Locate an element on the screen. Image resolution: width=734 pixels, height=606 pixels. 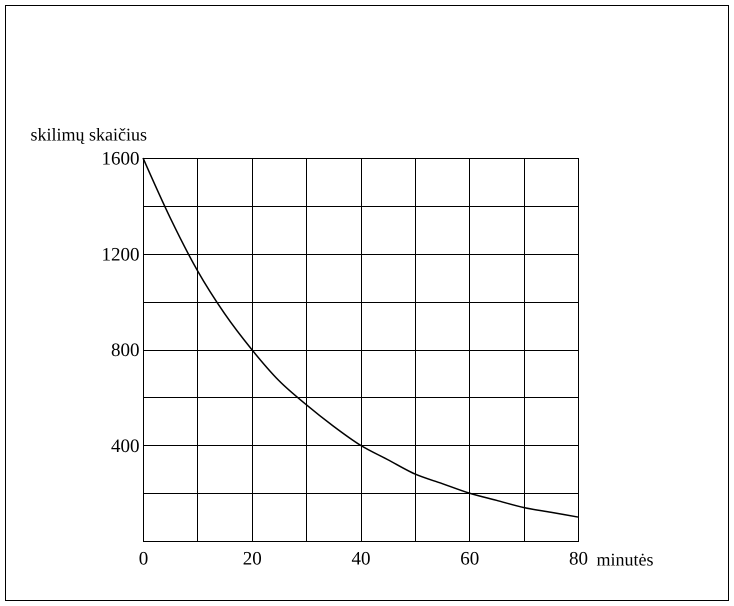
x-tick-label: 60 is located at coordinates (470, 559).